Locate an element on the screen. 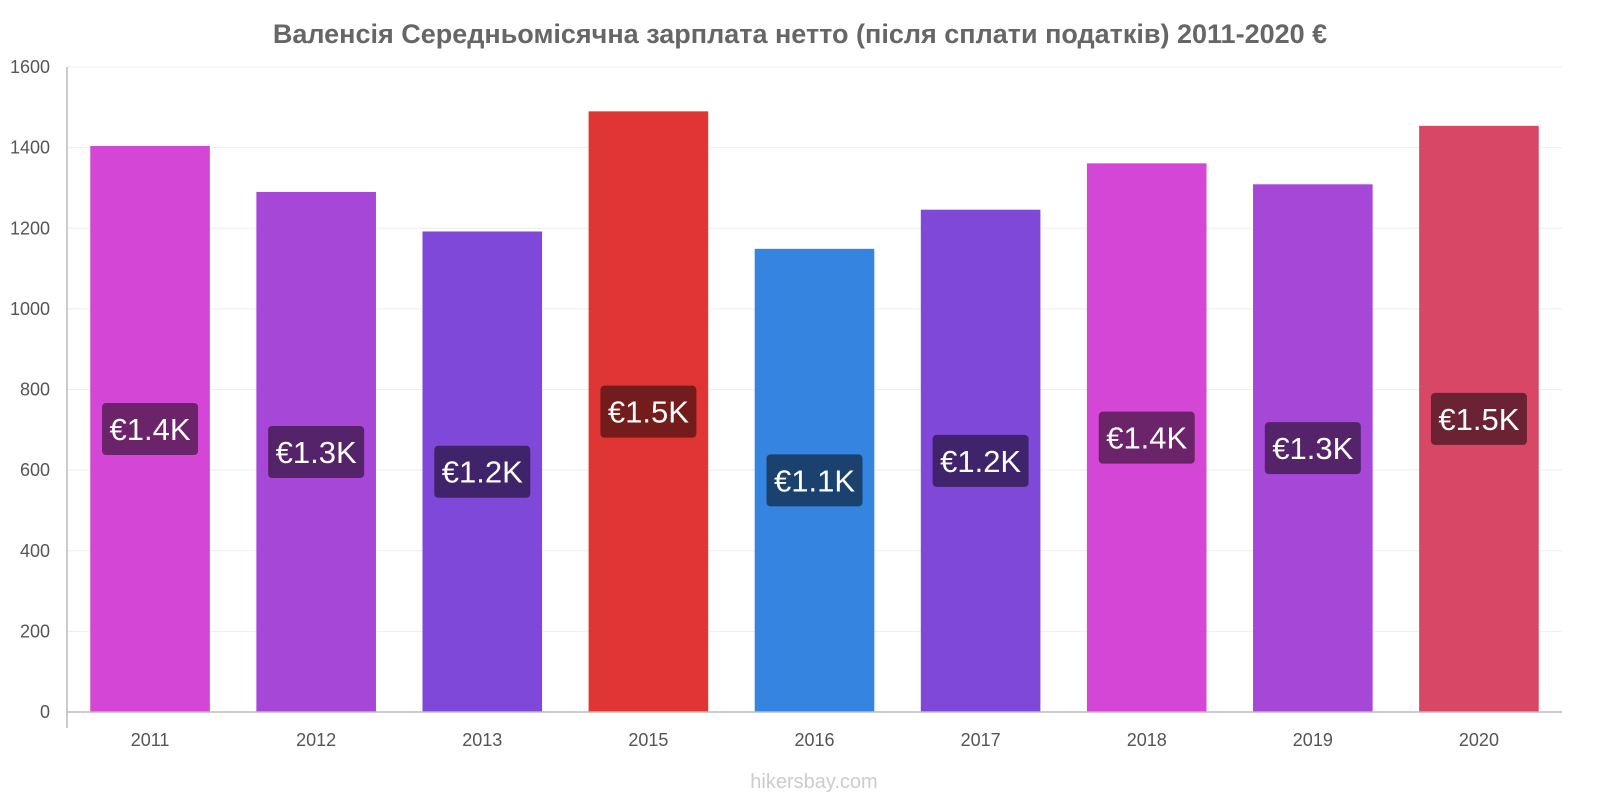 The height and width of the screenshot is (800, 1600). y-tick-label: 1600 is located at coordinates (30, 67).